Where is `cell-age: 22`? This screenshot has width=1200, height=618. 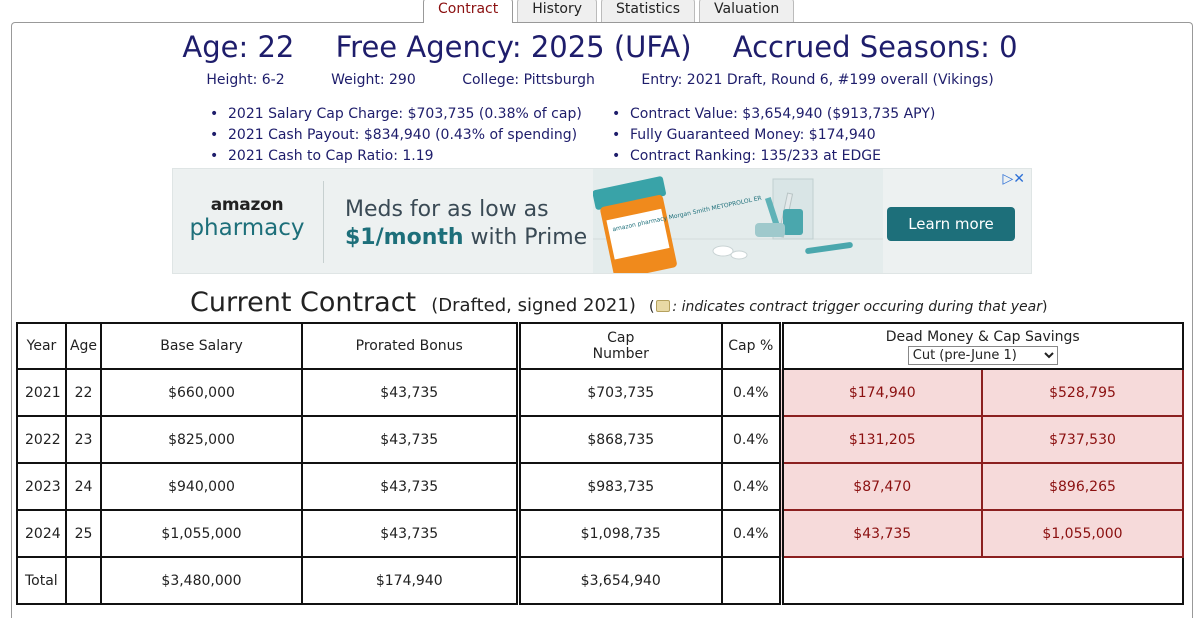 cell-age: 22 is located at coordinates (83, 392).